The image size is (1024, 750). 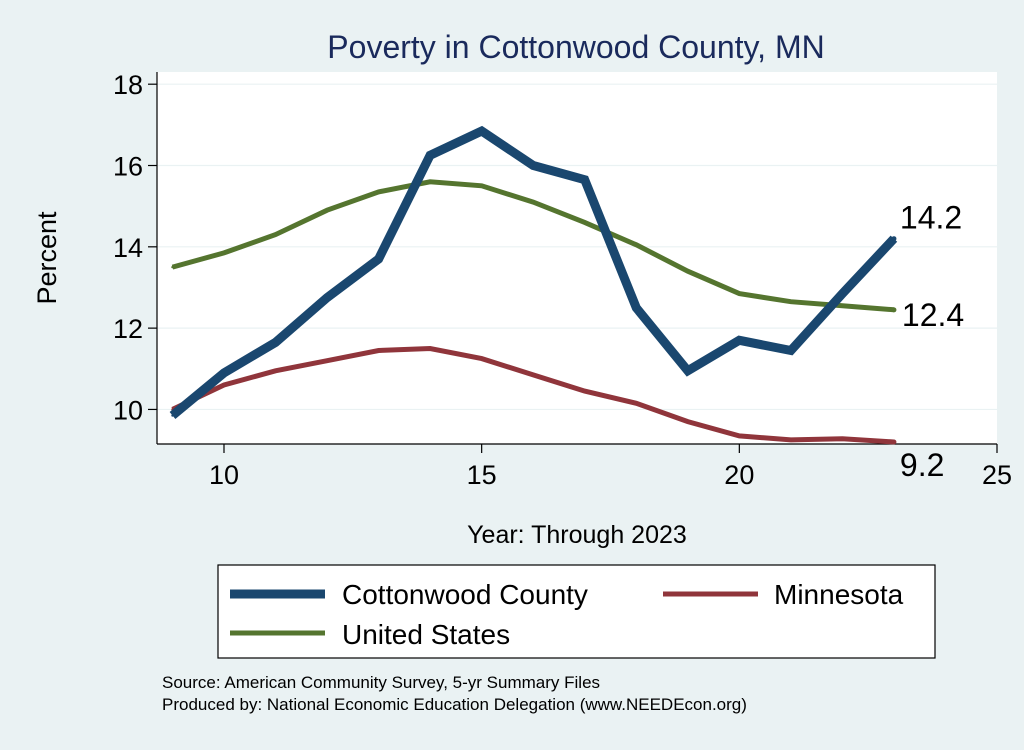 What do you see at coordinates (575, 47) in the screenshot?
I see `chart-title: Poverty in Cottonwood County, MN` at bounding box center [575, 47].